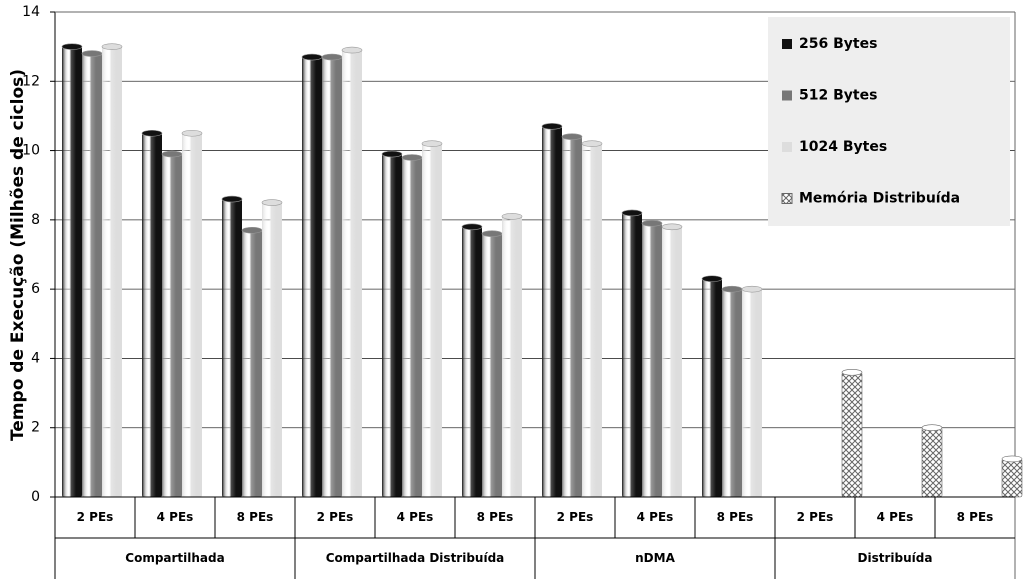 This screenshot has height=579, width=1024. What do you see at coordinates (895, 558) in the screenshot?
I see `group-label: Distribuída` at bounding box center [895, 558].